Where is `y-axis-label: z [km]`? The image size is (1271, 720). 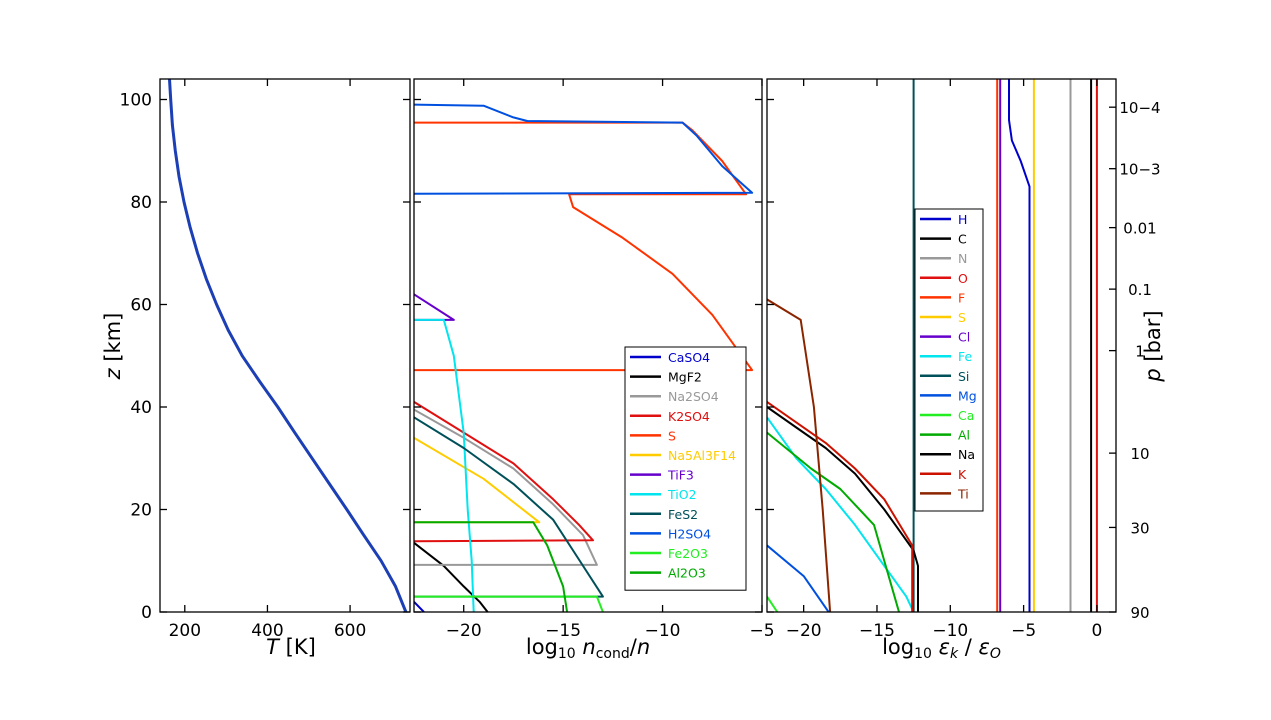
y-axis-label: z [km] is located at coordinates (113, 347).